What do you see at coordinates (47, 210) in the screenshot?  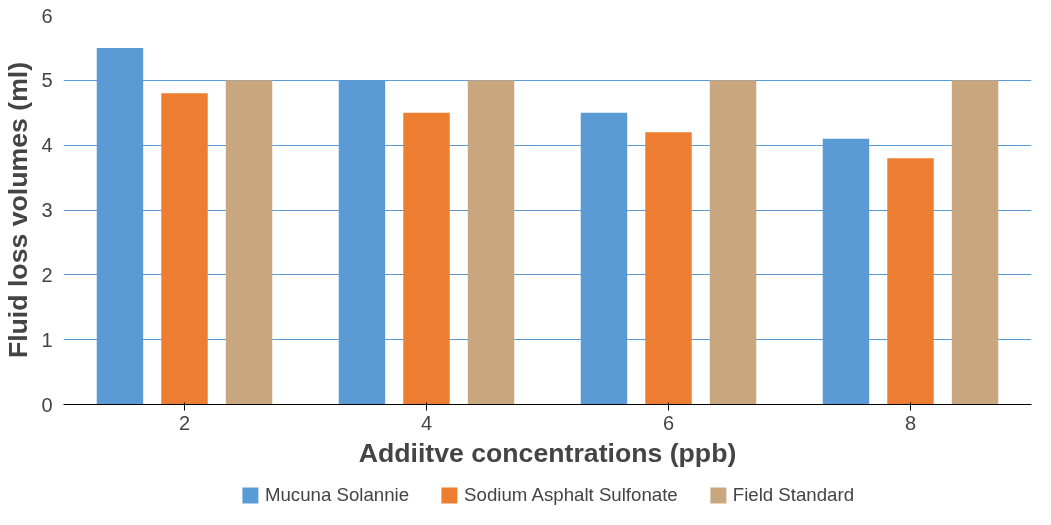 I see `y-tick-label: 3` at bounding box center [47, 210].